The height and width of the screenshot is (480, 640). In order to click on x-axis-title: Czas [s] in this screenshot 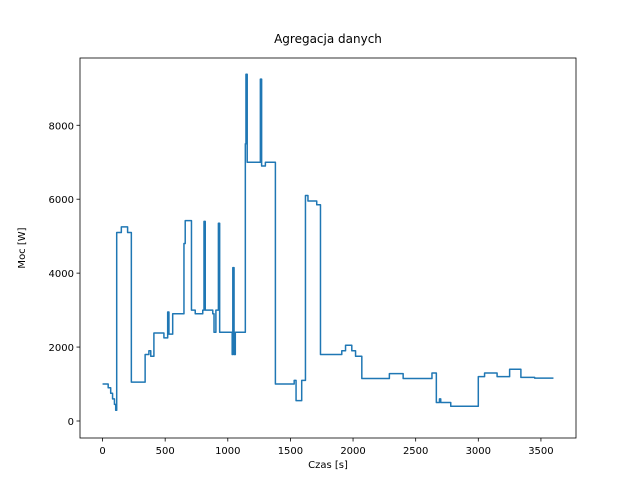, I will do `click(328, 465)`.